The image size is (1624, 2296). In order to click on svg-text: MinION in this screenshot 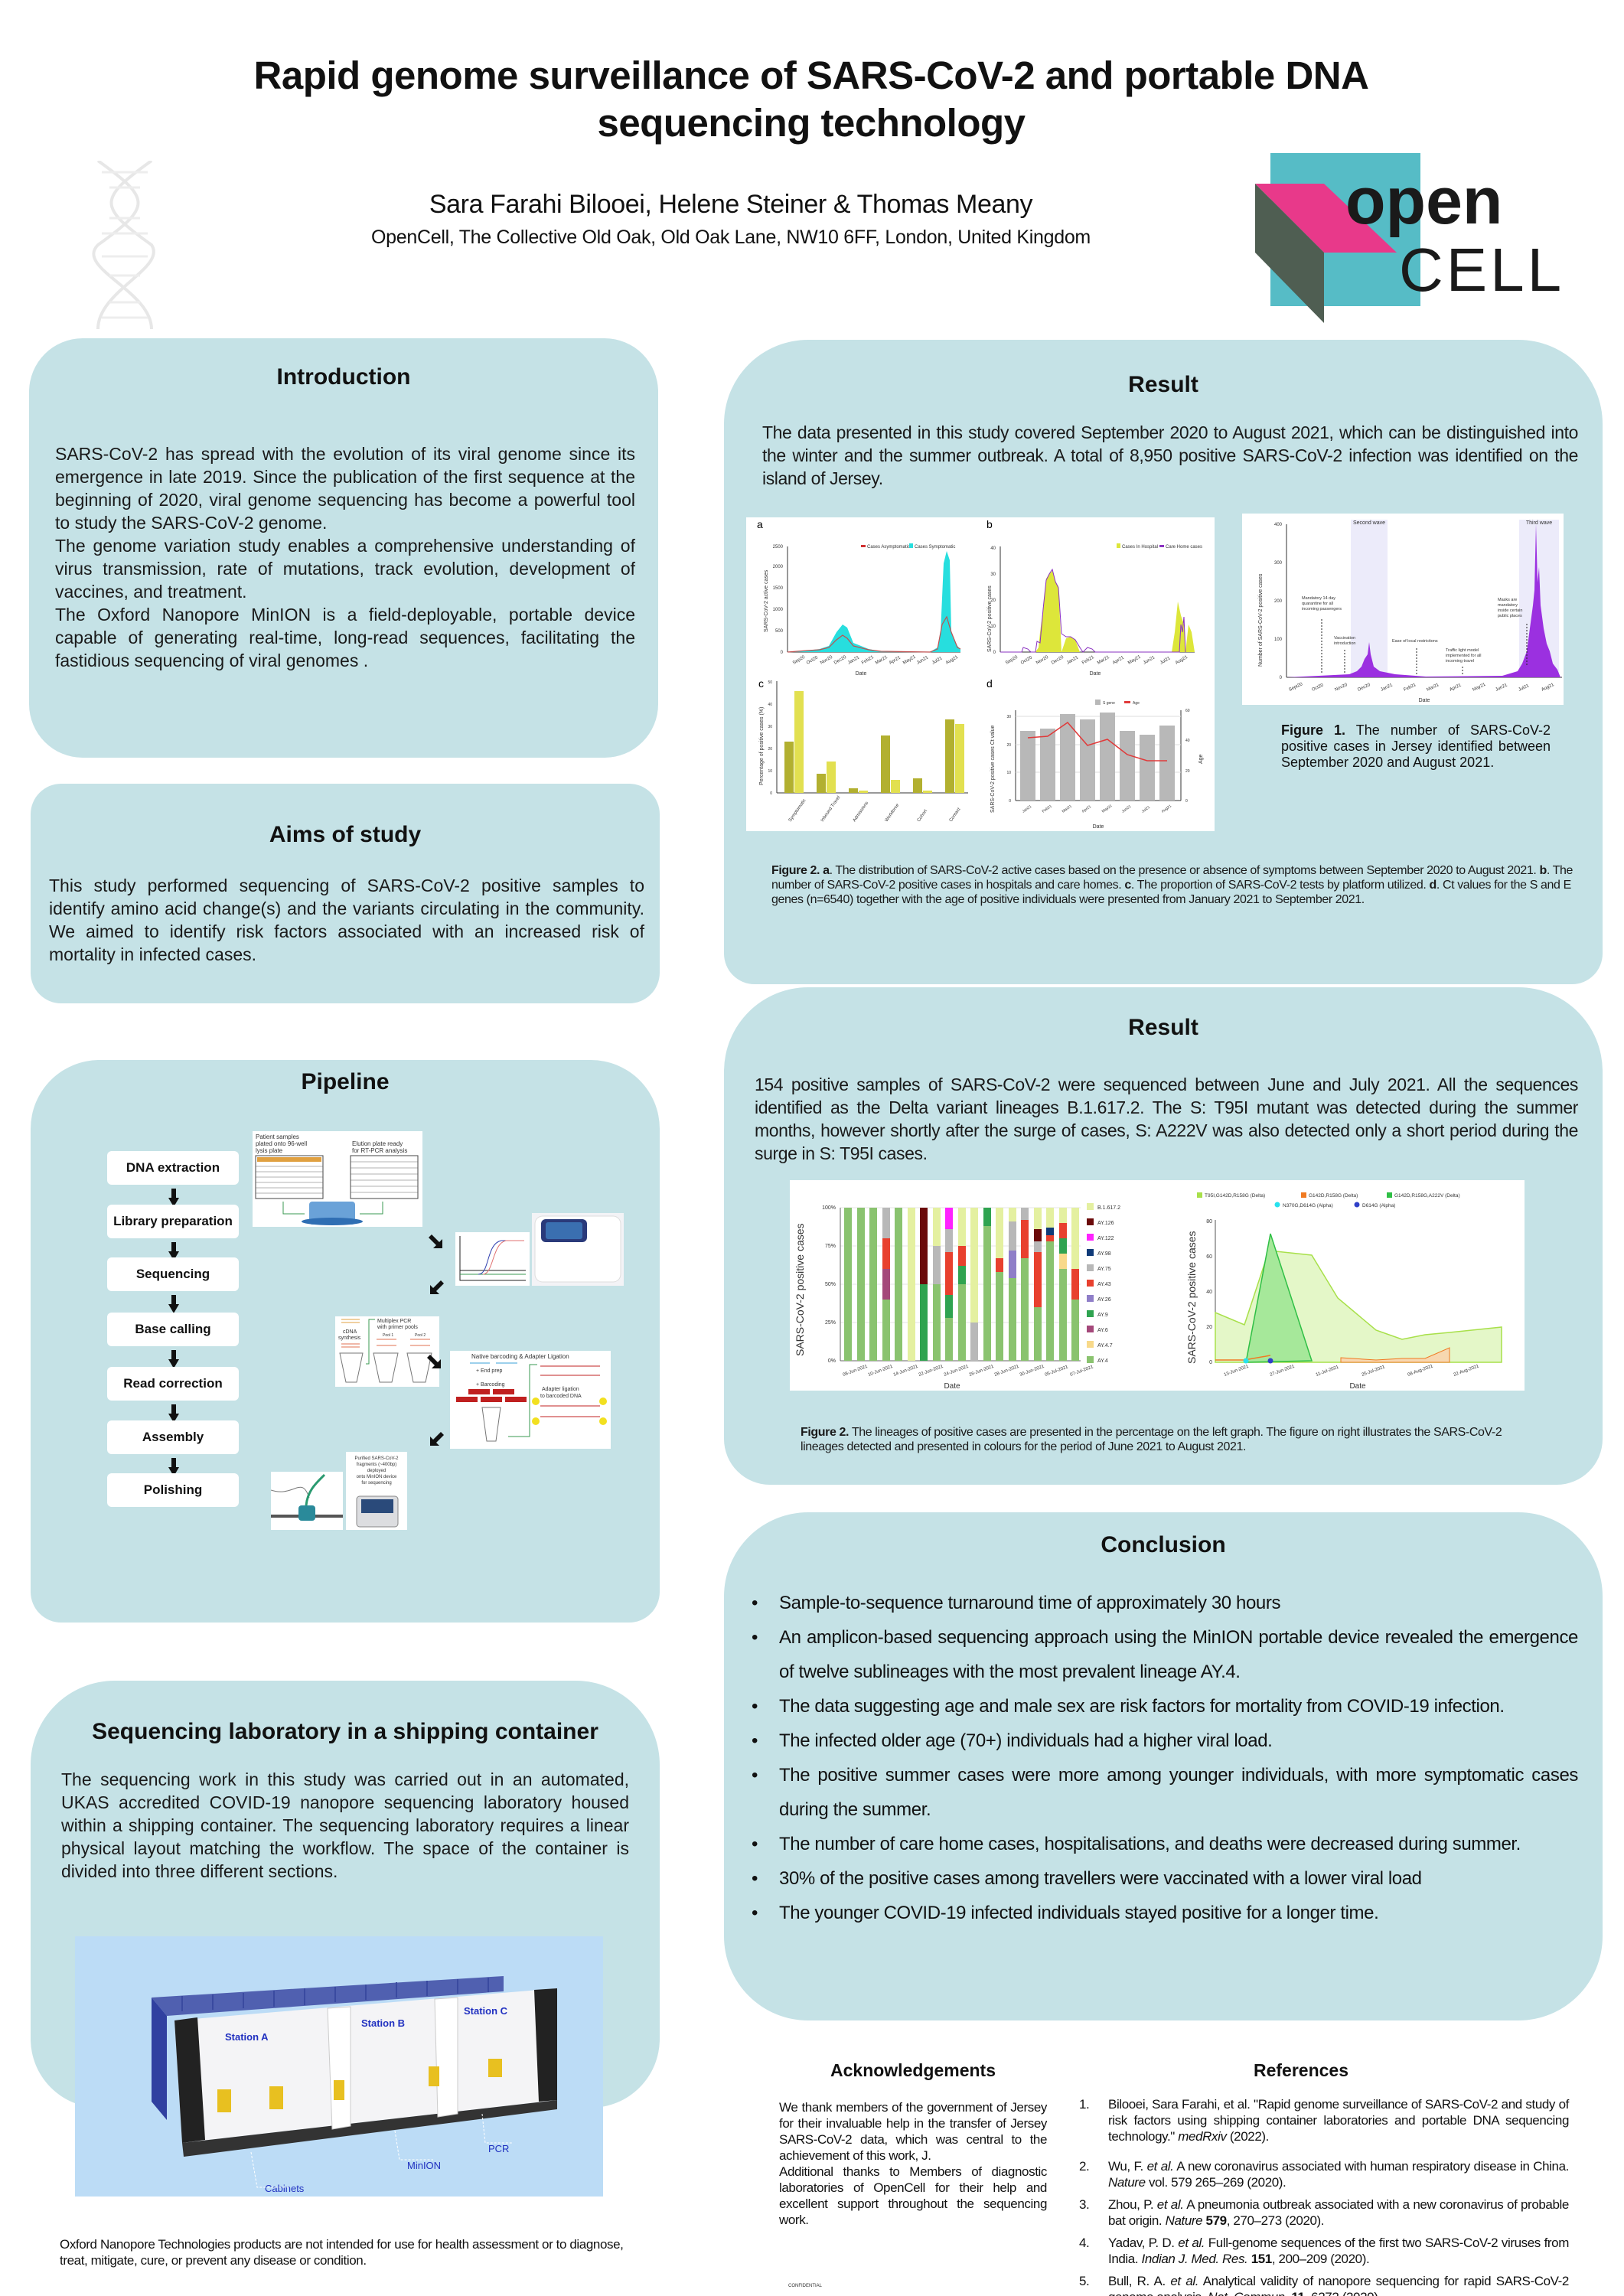, I will do `click(424, 2165)`.